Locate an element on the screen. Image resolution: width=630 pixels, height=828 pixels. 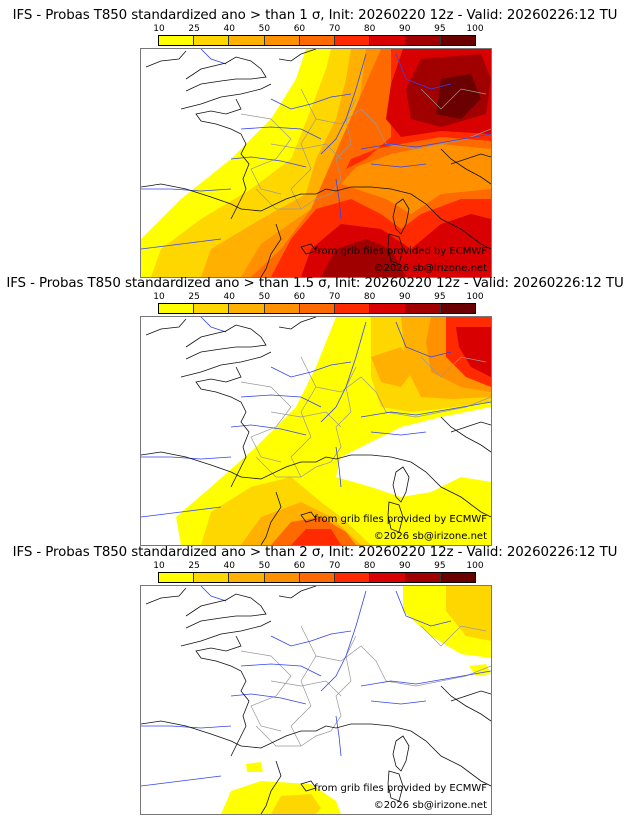
panel-1-credit-source: from grib files provided by ECMWF is located at coordinates (400, 251).